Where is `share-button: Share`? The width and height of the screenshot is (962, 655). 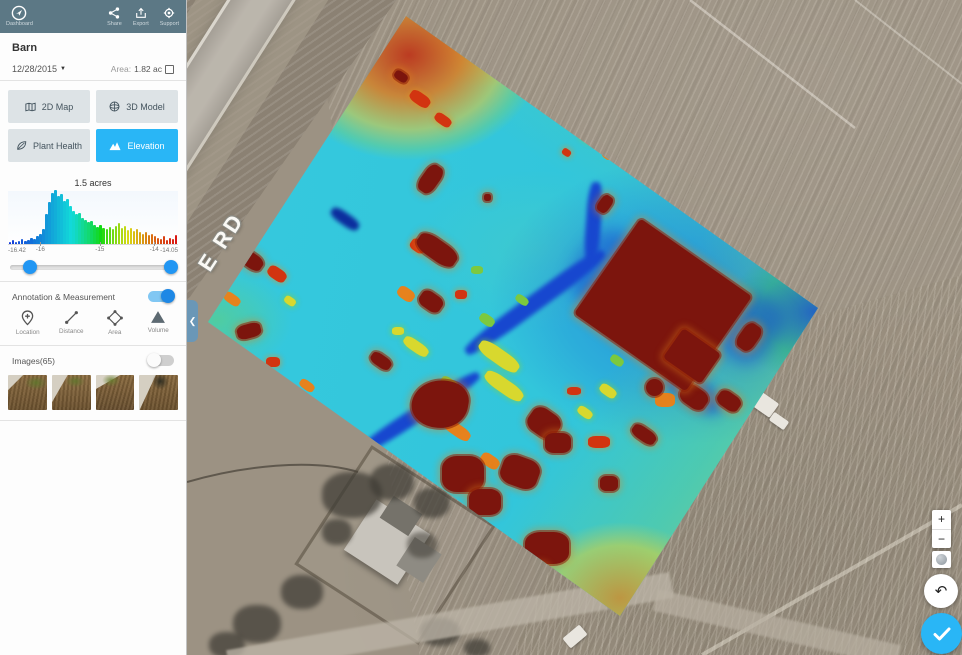 share-button: Share is located at coordinates (114, 17).